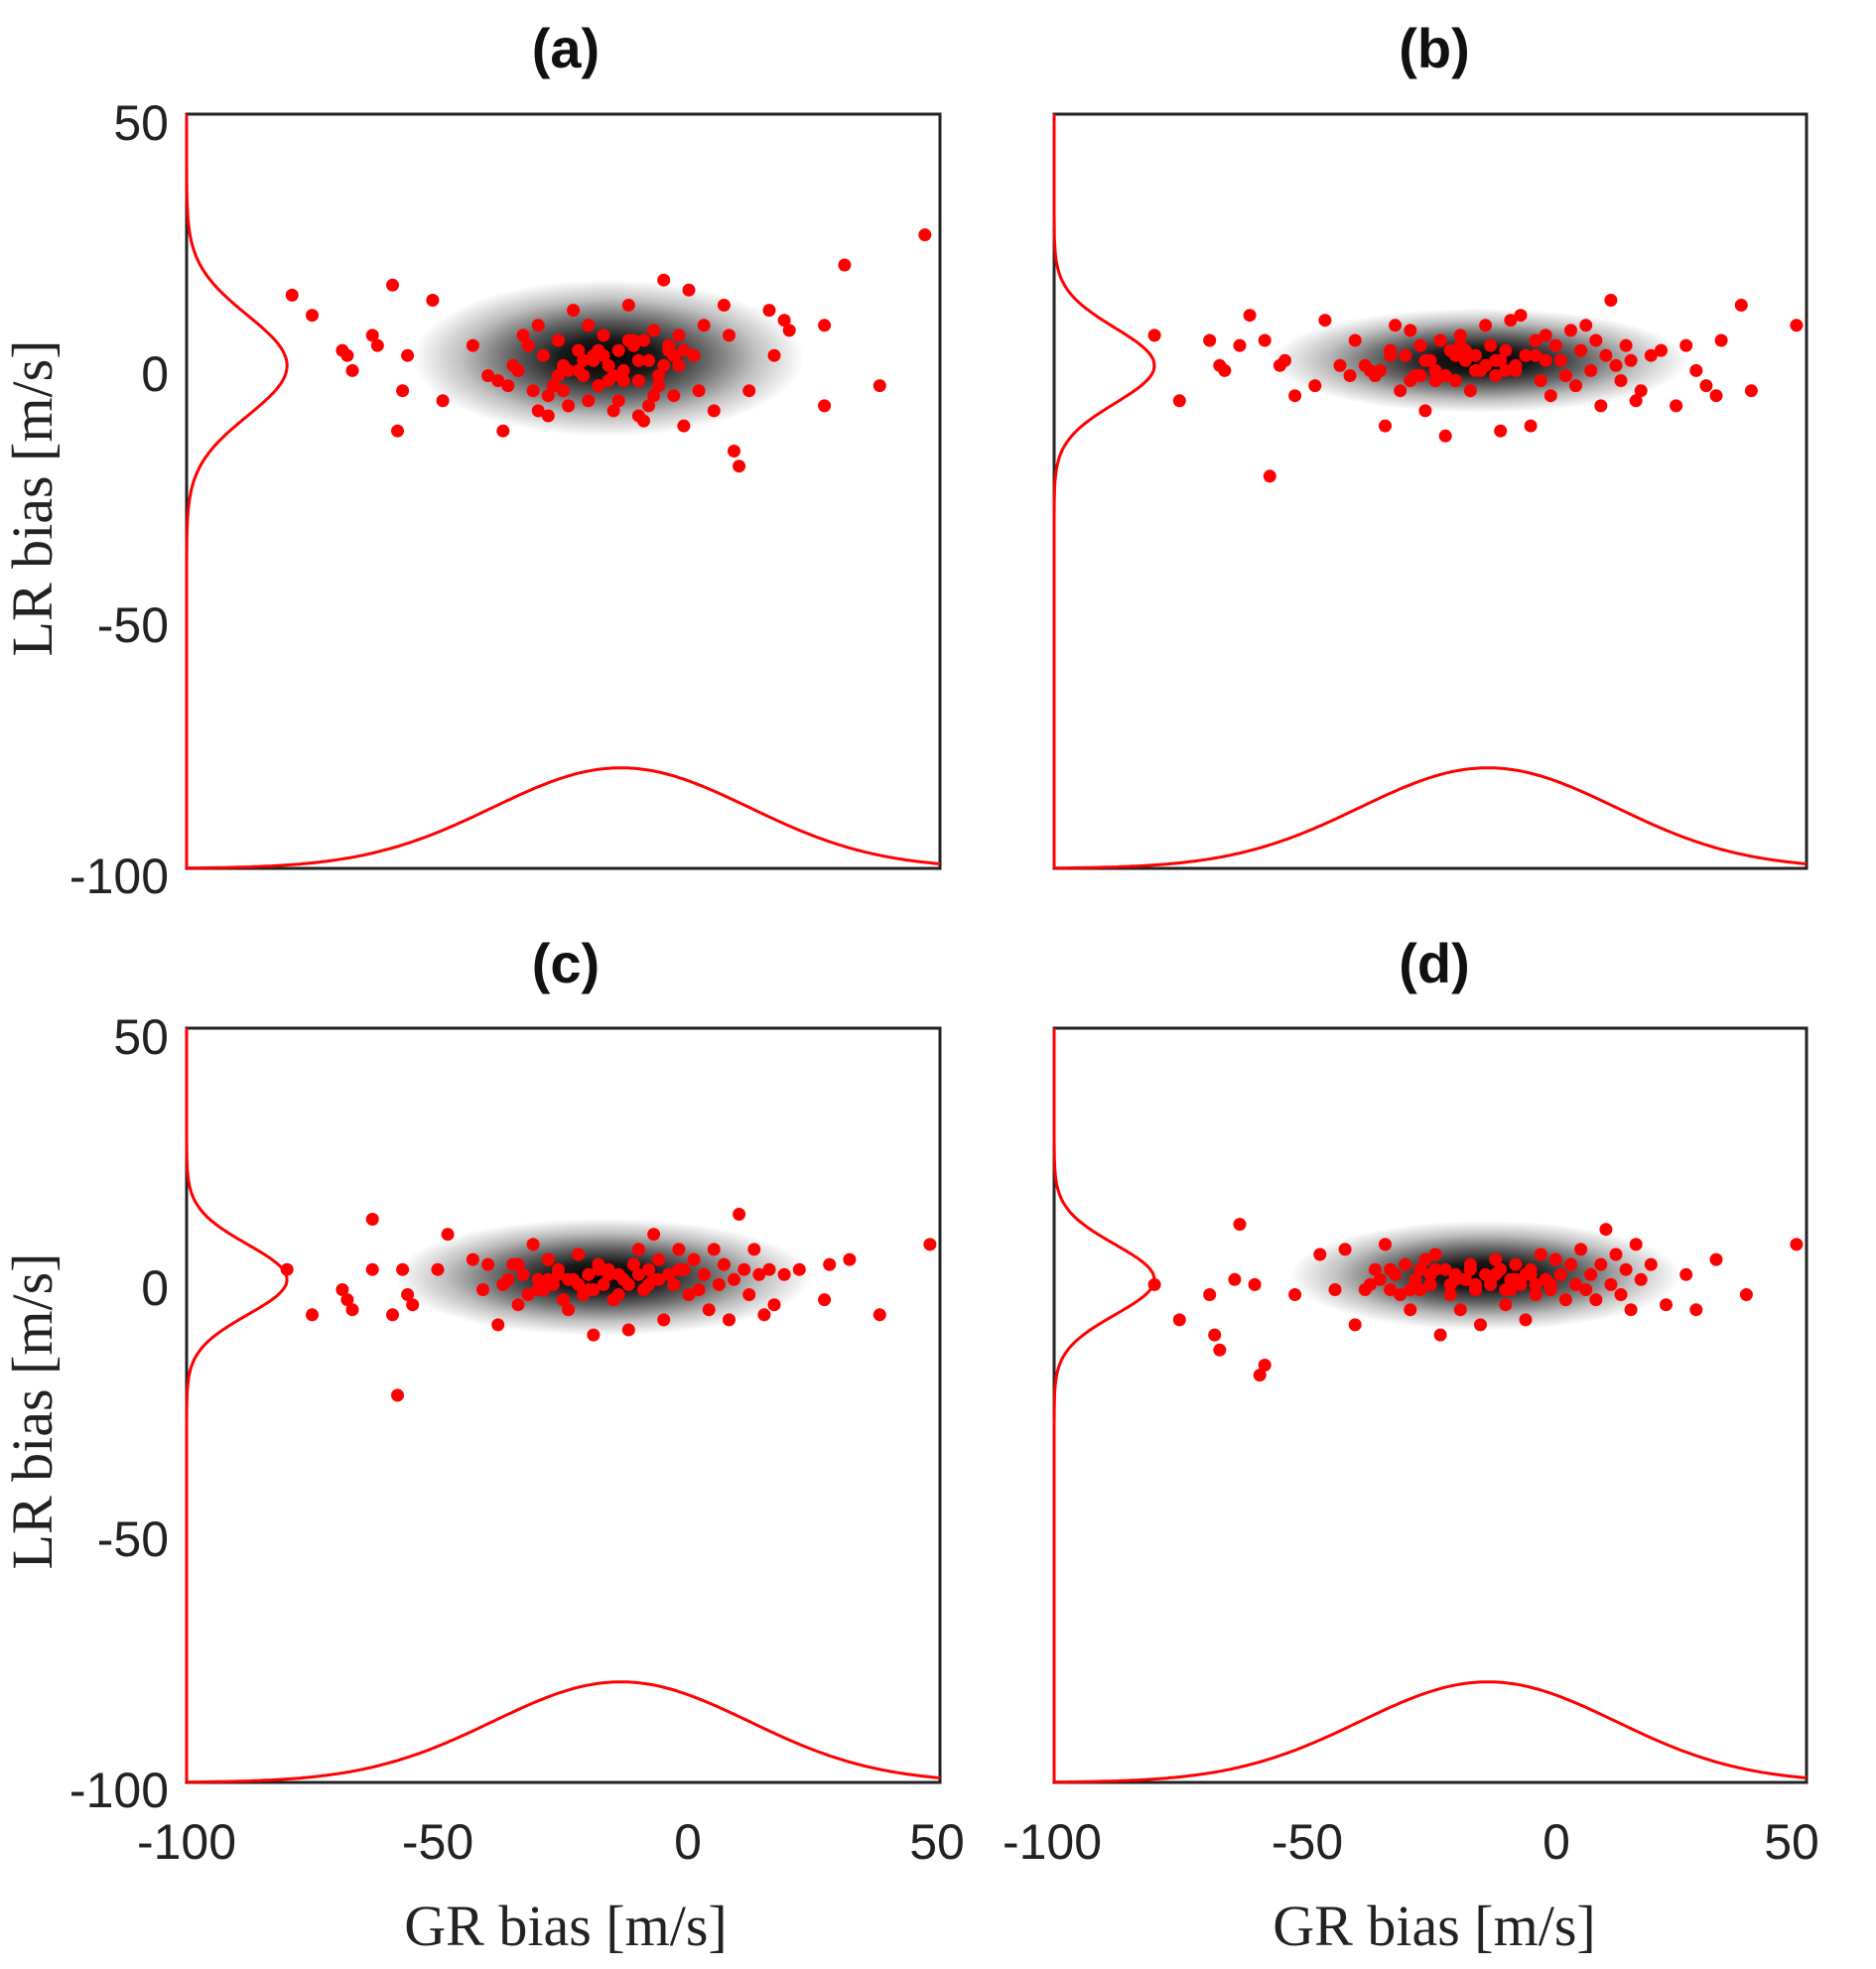  Describe the element at coordinates (1480, 361) in the screenshot. I see `density-blob` at that location.